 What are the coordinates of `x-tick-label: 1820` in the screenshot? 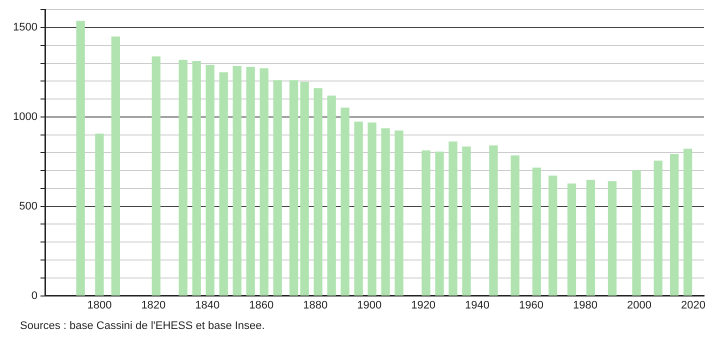 It's located at (153, 305).